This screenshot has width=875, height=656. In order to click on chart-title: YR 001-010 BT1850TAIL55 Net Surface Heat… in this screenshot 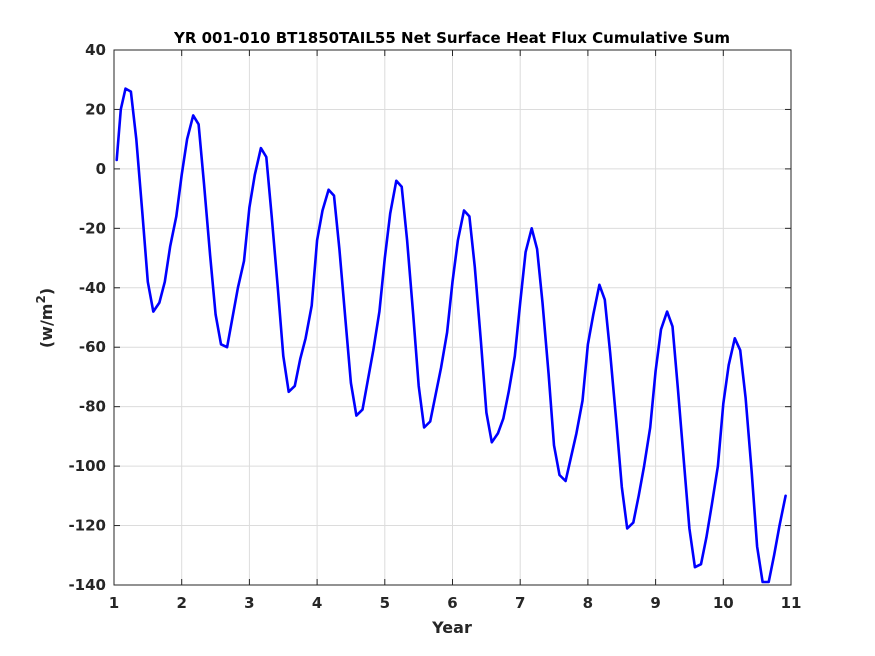, I will do `click(451, 38)`.